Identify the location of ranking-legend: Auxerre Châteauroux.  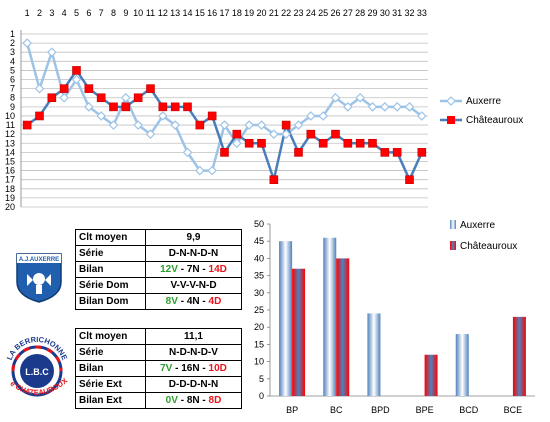
(481, 111).